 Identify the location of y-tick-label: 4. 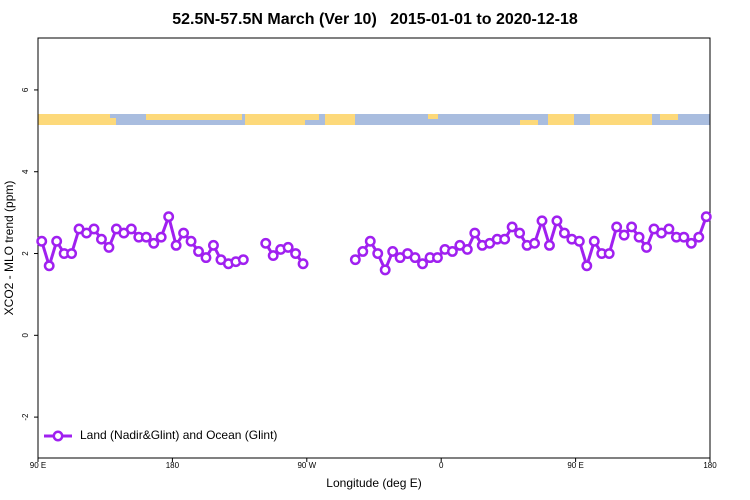
(25, 171).